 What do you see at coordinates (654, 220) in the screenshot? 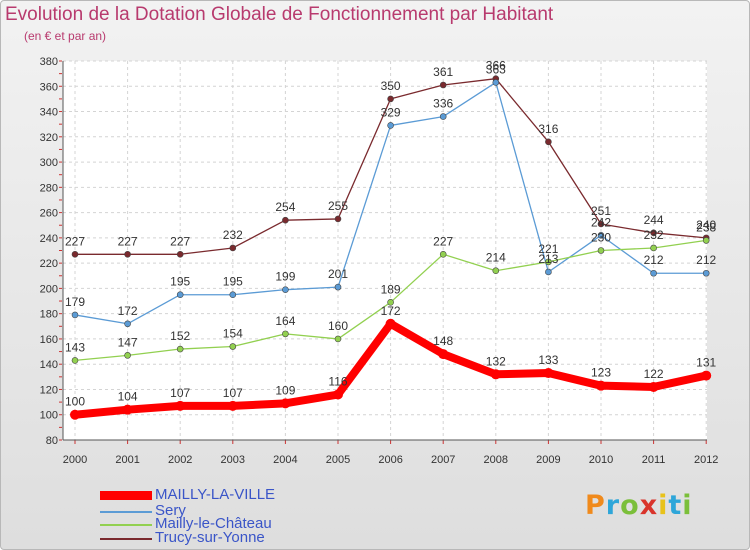
I see `data-label: 244` at bounding box center [654, 220].